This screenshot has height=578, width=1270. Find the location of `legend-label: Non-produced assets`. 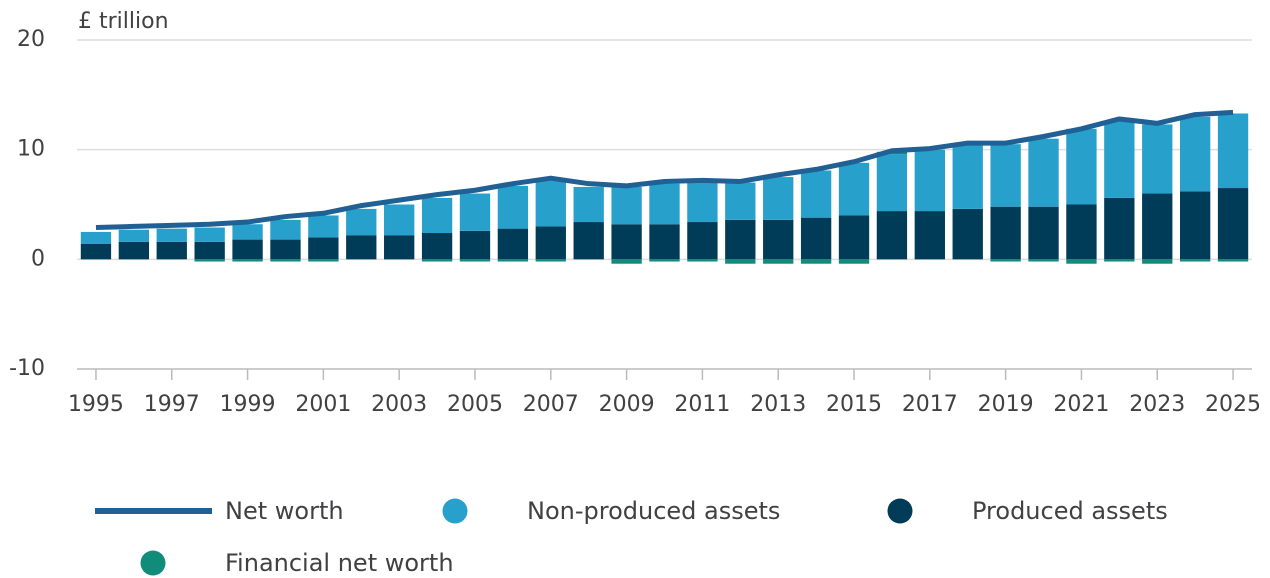

legend-label: Non-produced assets is located at coordinates (653, 511).